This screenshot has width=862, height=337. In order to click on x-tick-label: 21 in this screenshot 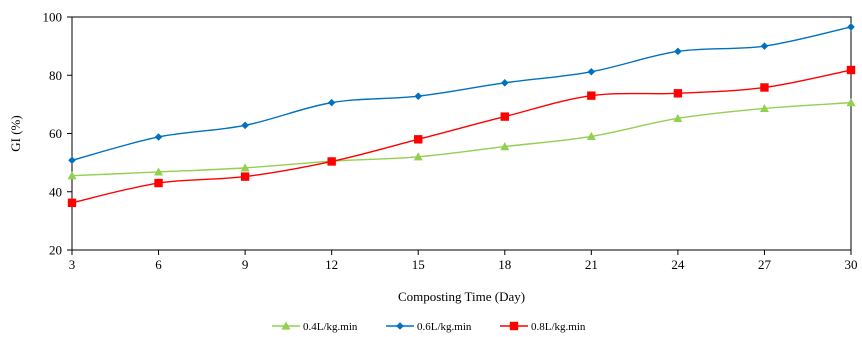, I will do `click(591, 264)`.